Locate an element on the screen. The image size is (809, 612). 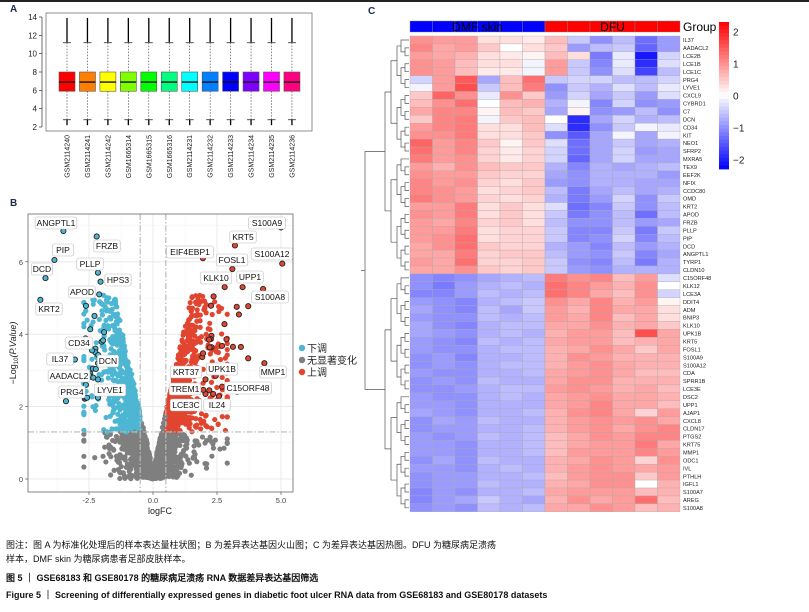
gene-label-text: IL24 is located at coordinates (217, 405).